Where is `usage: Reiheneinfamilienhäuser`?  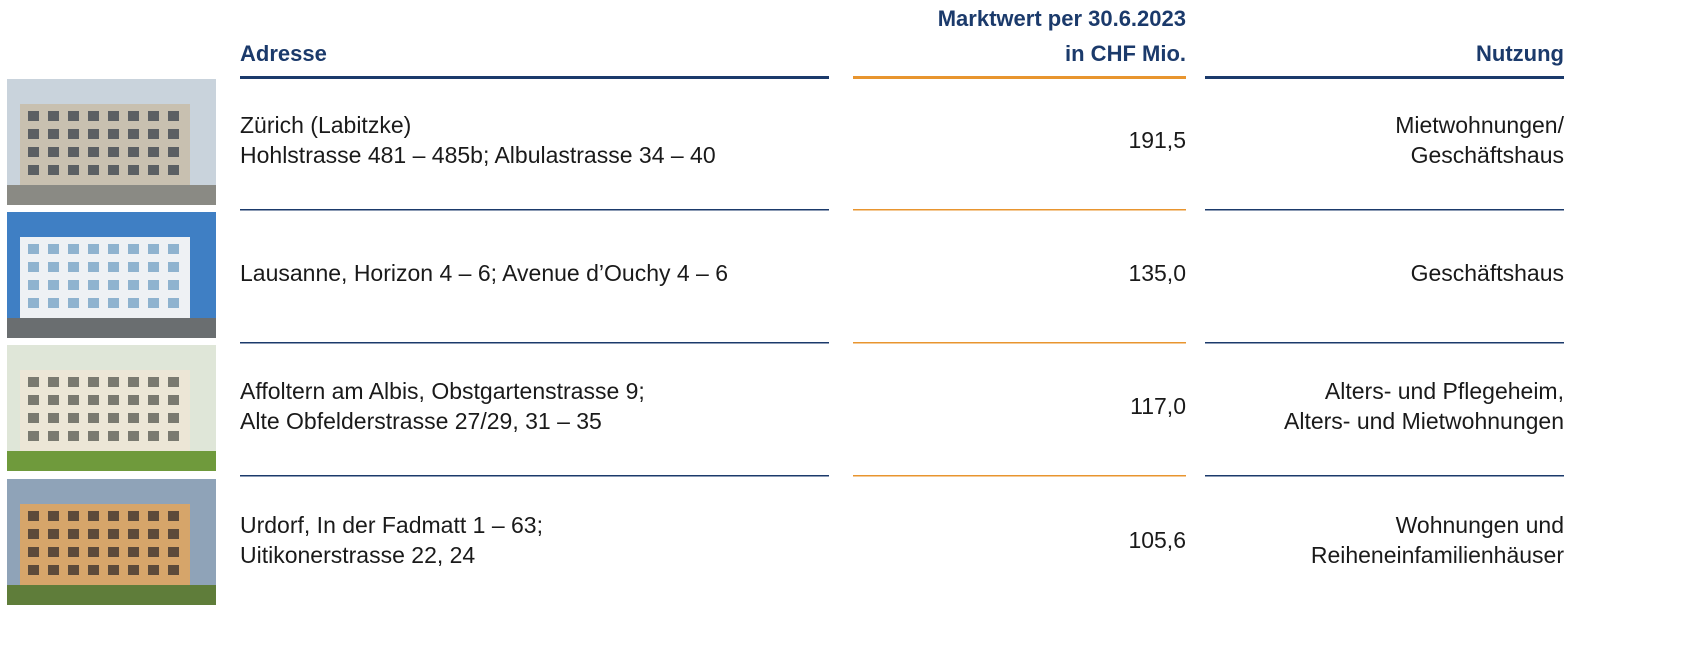
usage: Reiheneinfamilienhäuser is located at coordinates (1437, 555).